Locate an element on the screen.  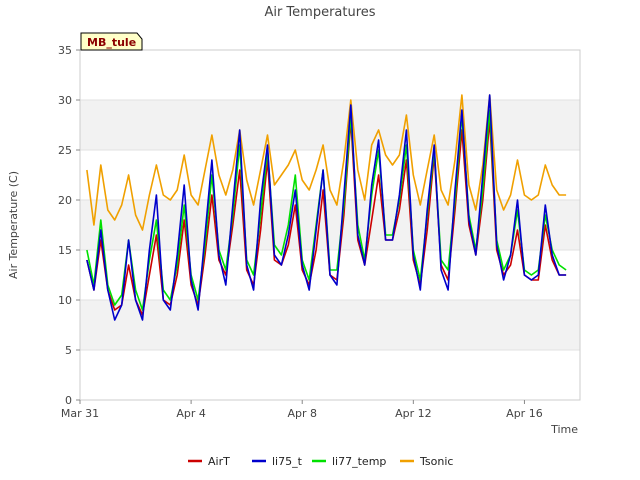
legend-item-tsonic: Tsonic is located at coordinates (426, 461).